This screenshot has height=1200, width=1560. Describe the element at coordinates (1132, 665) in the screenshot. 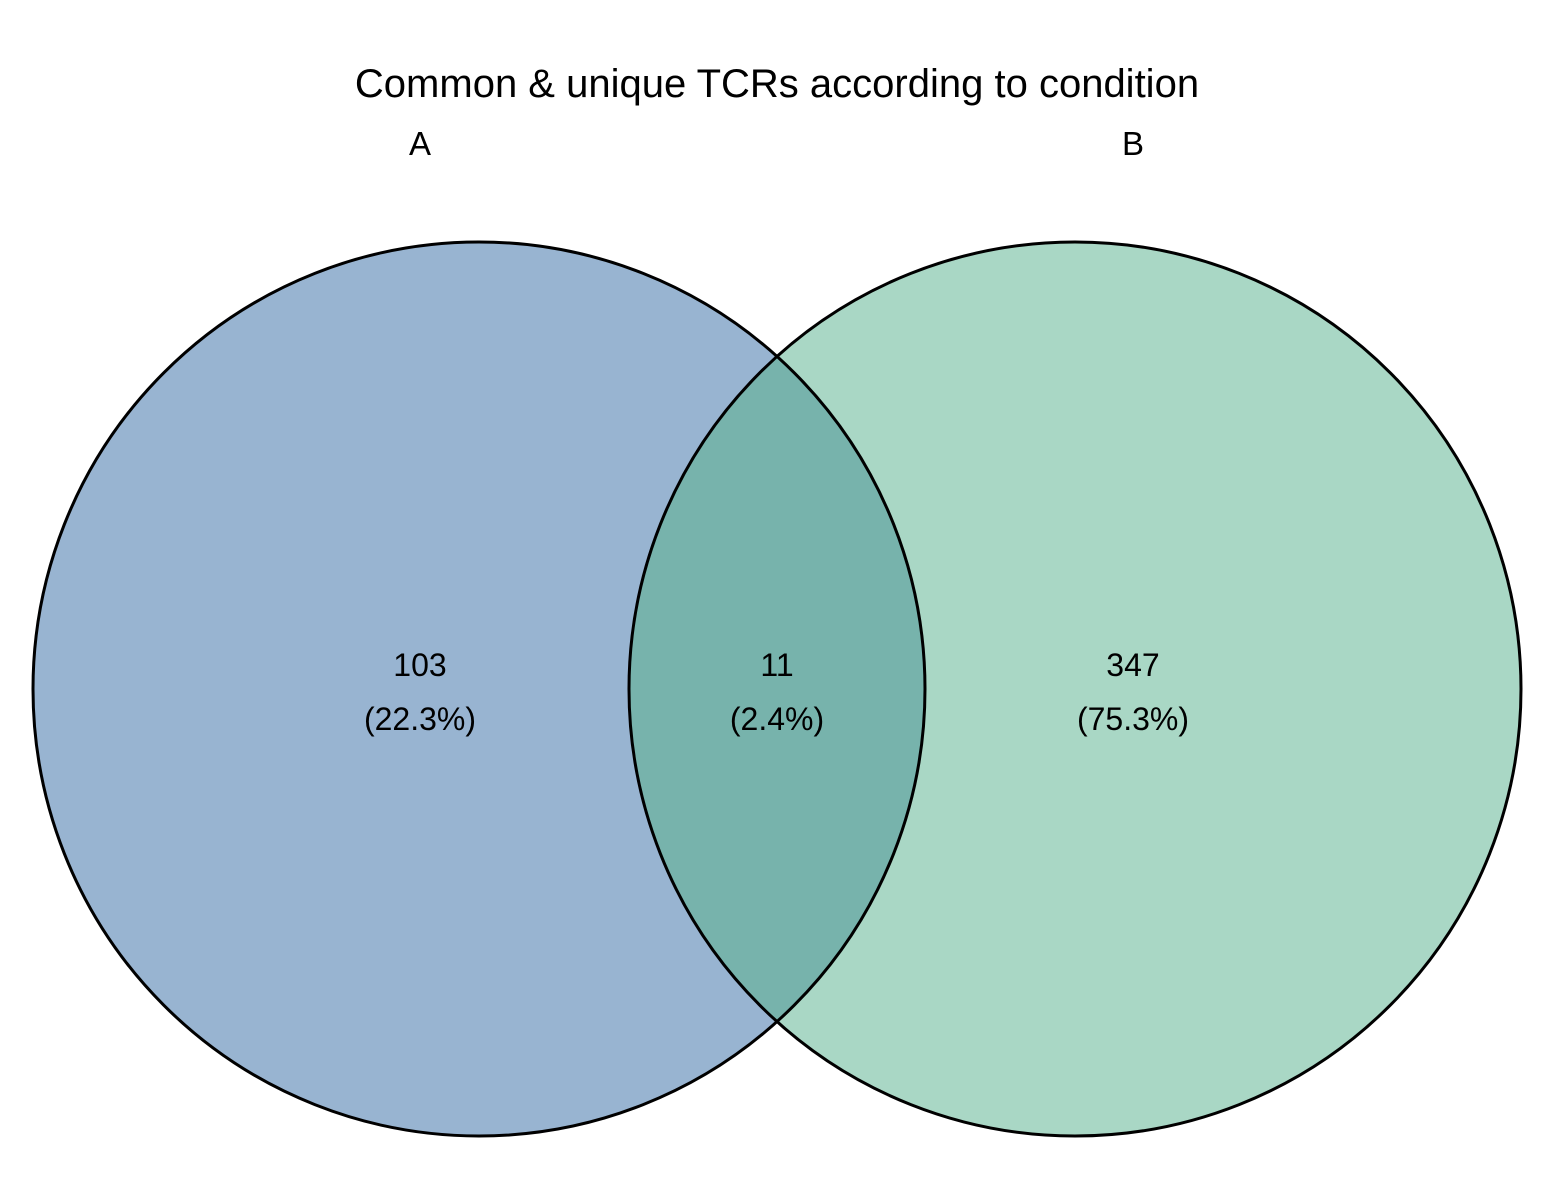

I see `region-b-only-count: 347` at that location.